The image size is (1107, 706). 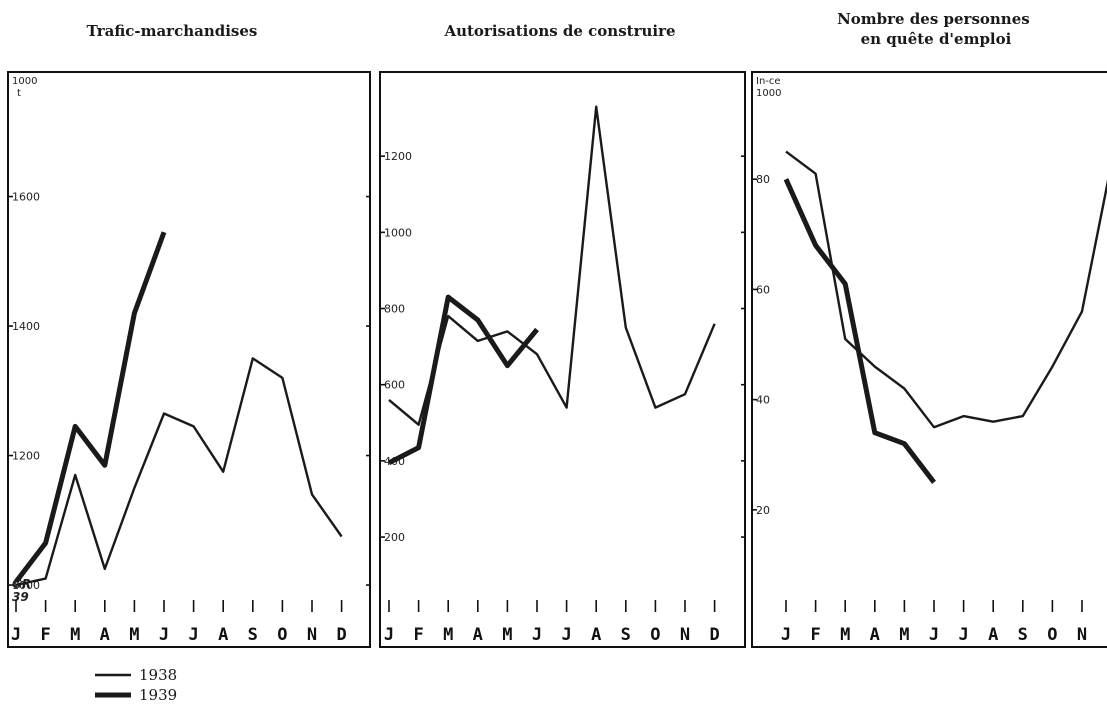 I want to click on chart-1-series-1938, so click(x=179, y=472).